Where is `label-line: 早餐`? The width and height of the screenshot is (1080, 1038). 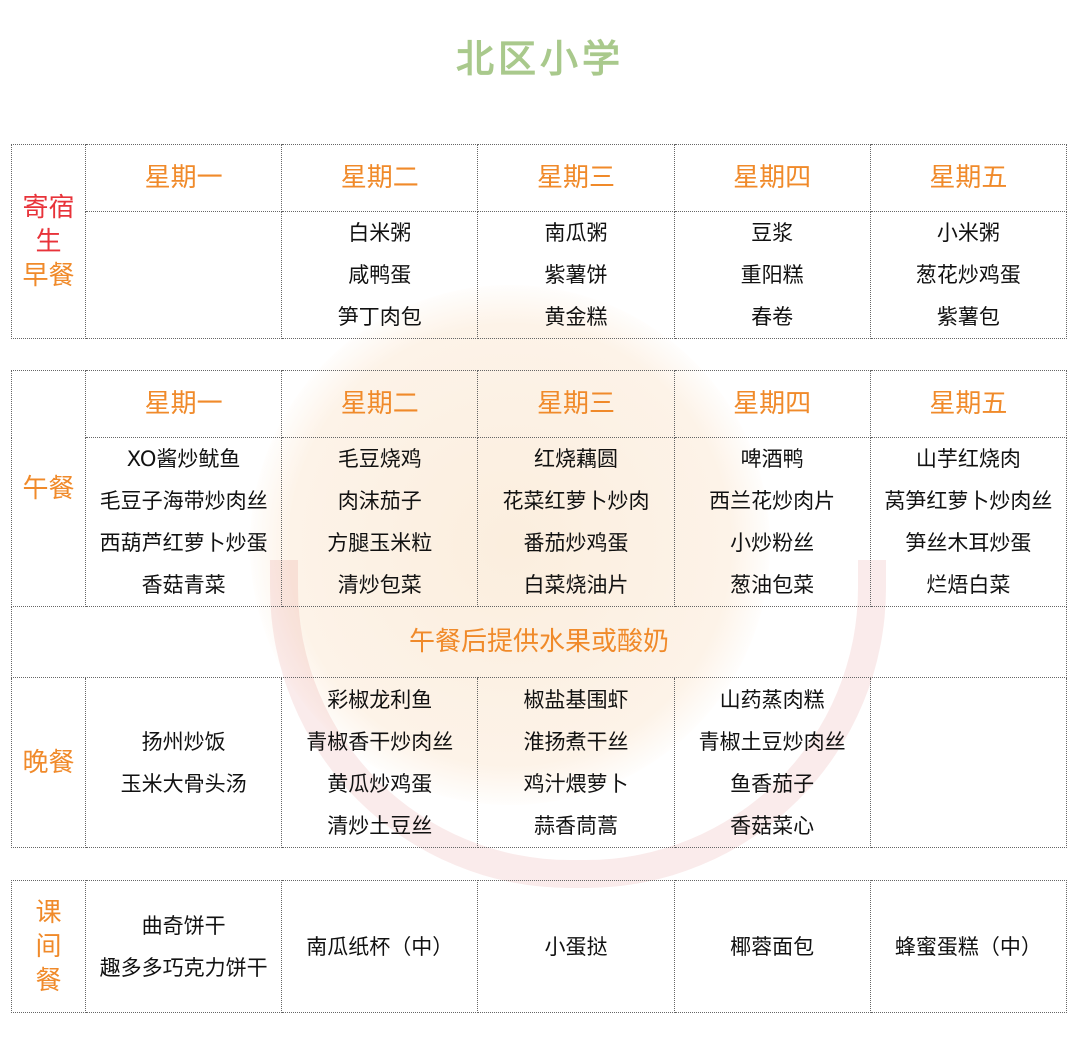 label-line: 早餐 is located at coordinates (48, 275).